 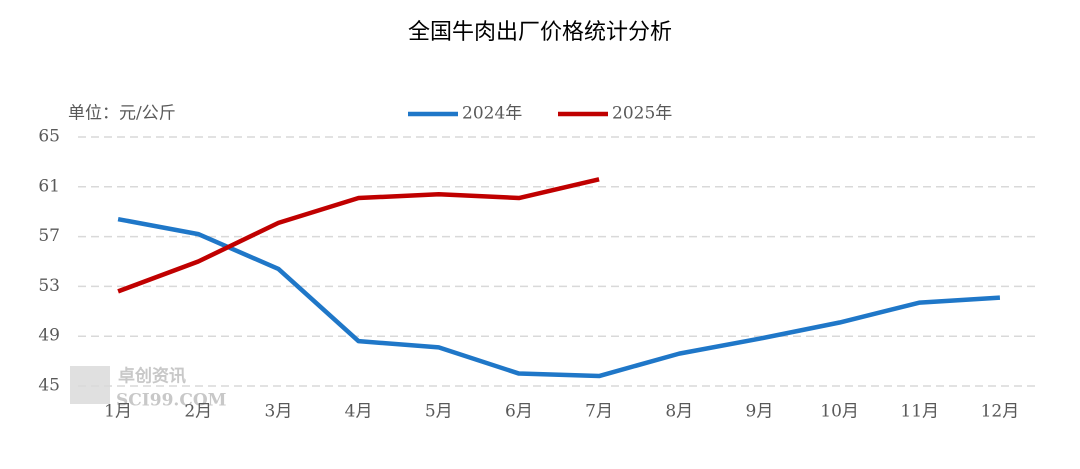 What do you see at coordinates (198, 412) in the screenshot?
I see `x-tick-label: 2月` at bounding box center [198, 412].